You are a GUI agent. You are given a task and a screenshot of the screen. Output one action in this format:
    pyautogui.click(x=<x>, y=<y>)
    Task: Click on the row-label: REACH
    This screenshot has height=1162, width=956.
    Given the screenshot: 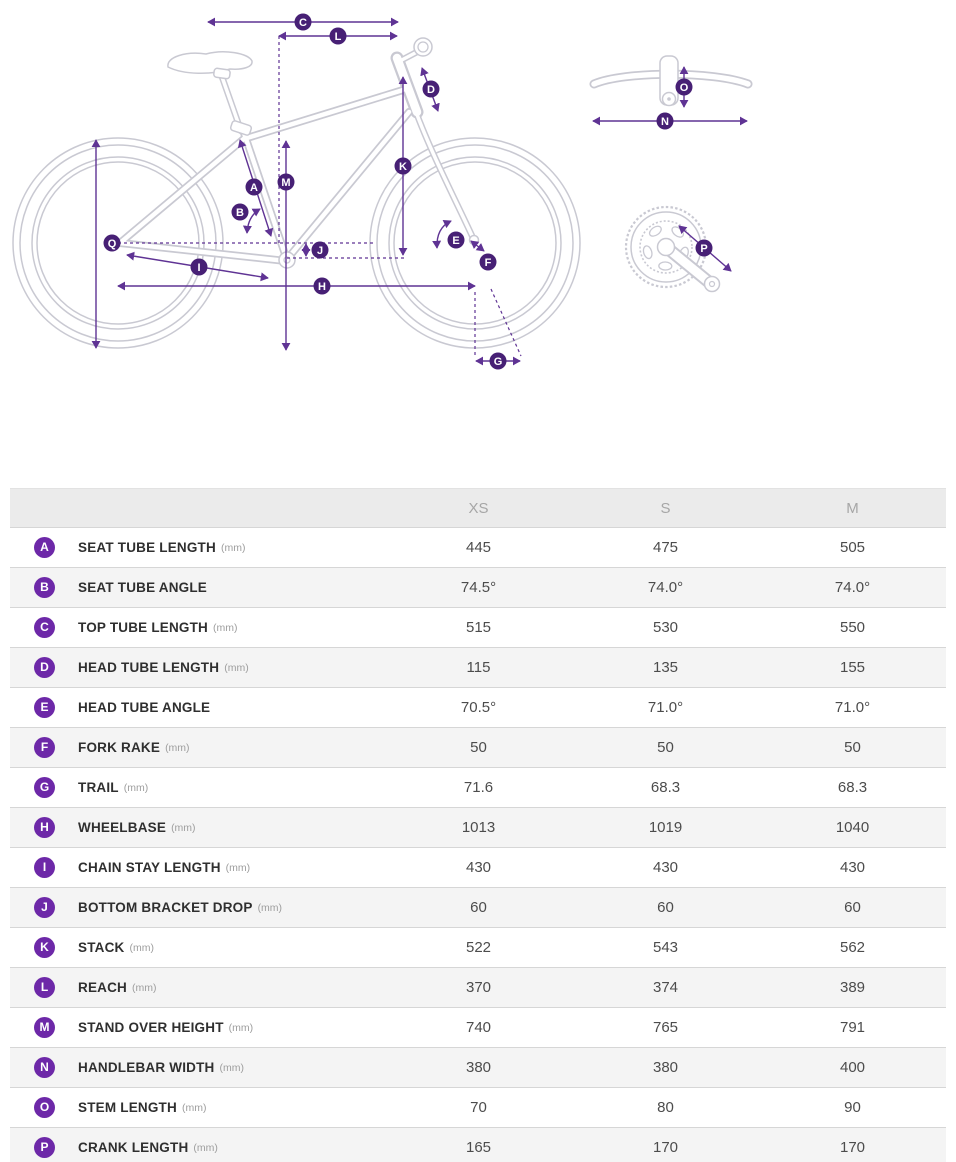 What is the action you would take?
    pyautogui.click(x=103, y=987)
    